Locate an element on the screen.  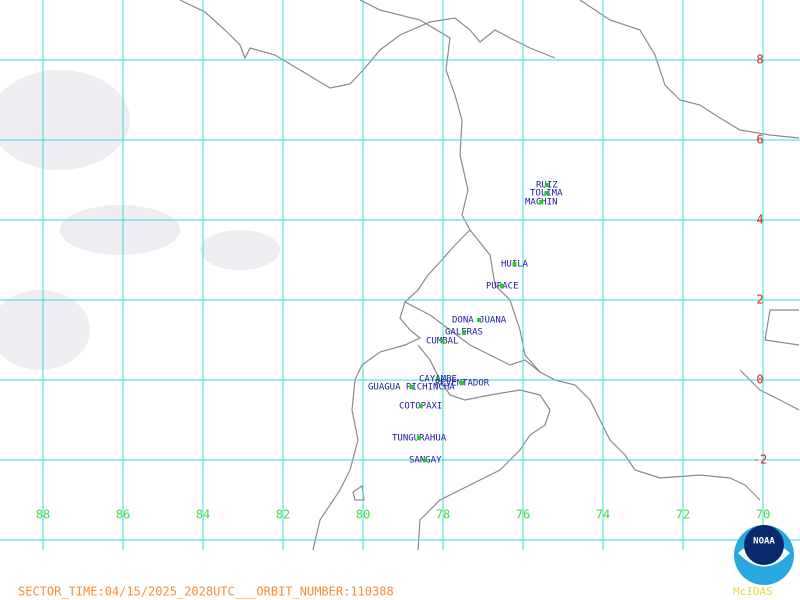
lon-label: 88 is located at coordinates (43, 515).